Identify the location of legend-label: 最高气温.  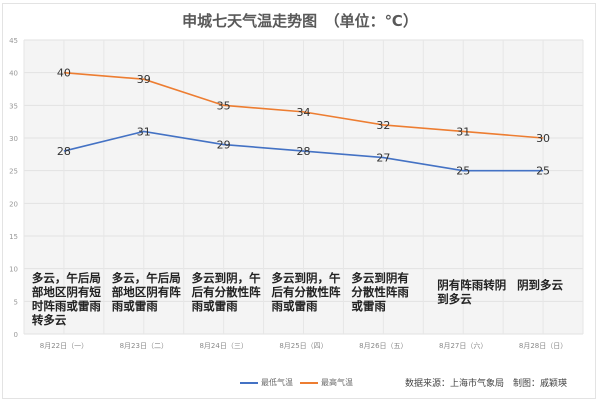
(337, 382).